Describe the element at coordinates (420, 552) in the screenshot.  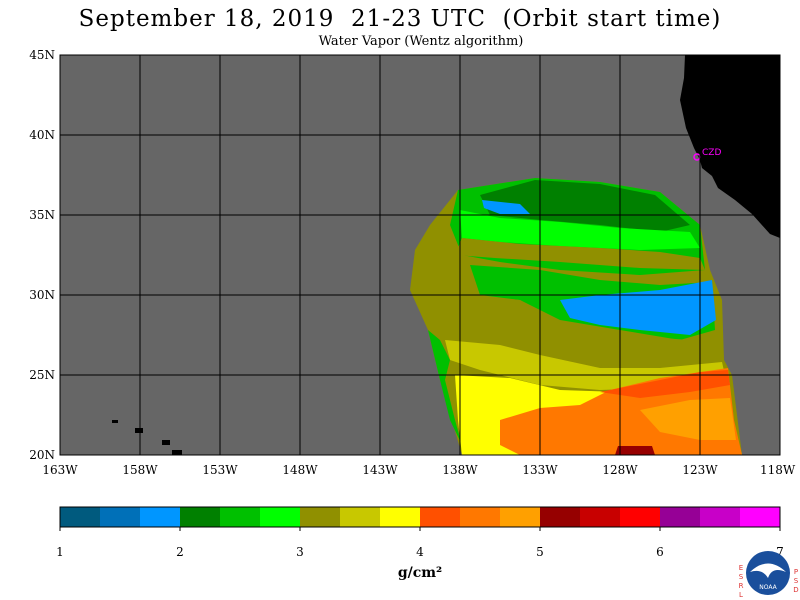
I see `colorbar-tick-label: 4` at that location.